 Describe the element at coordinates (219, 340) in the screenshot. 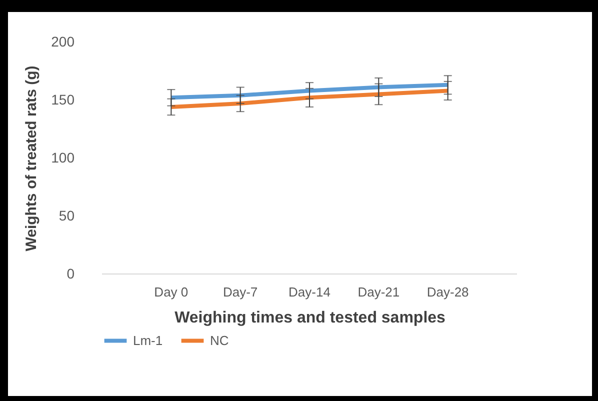

I see `legend-label: NC` at that location.